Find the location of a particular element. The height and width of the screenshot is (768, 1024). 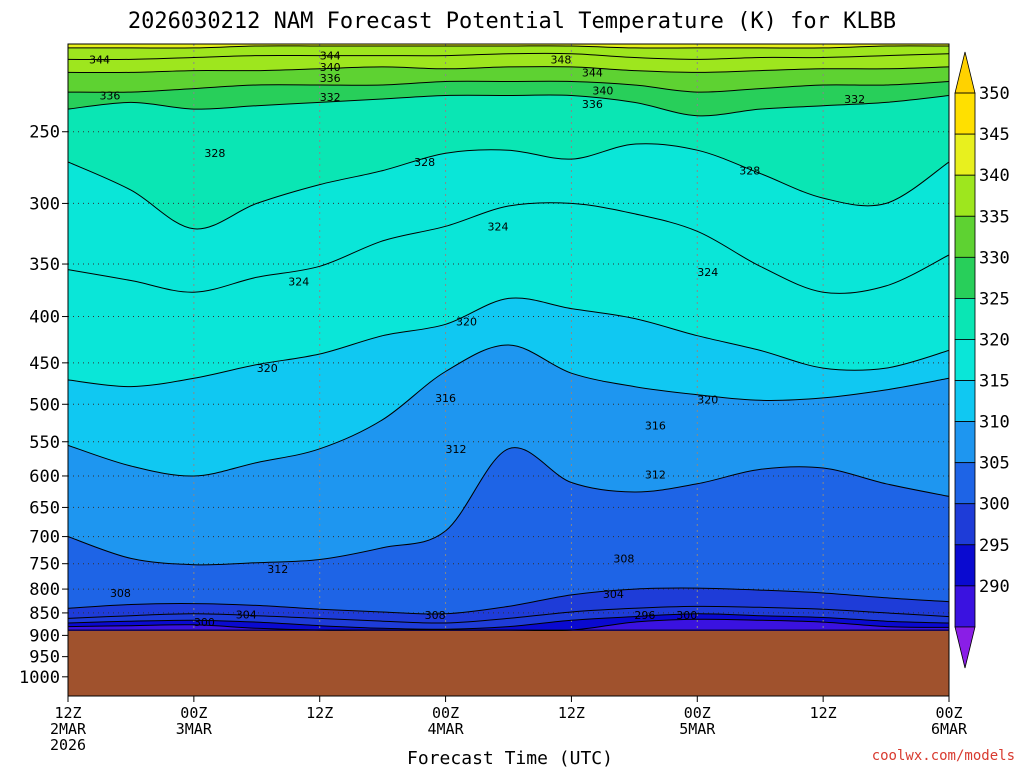

colorbar-label: 310 is located at coordinates (994, 423).